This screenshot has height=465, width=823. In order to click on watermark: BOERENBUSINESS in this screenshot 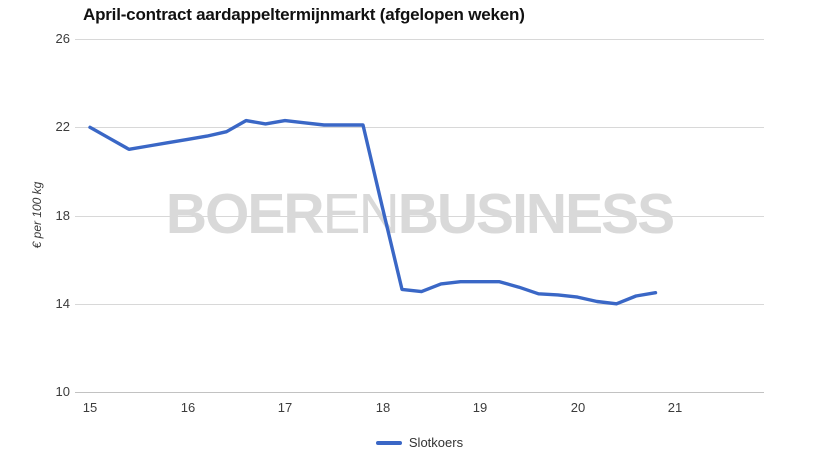, I will do `click(419, 214)`.